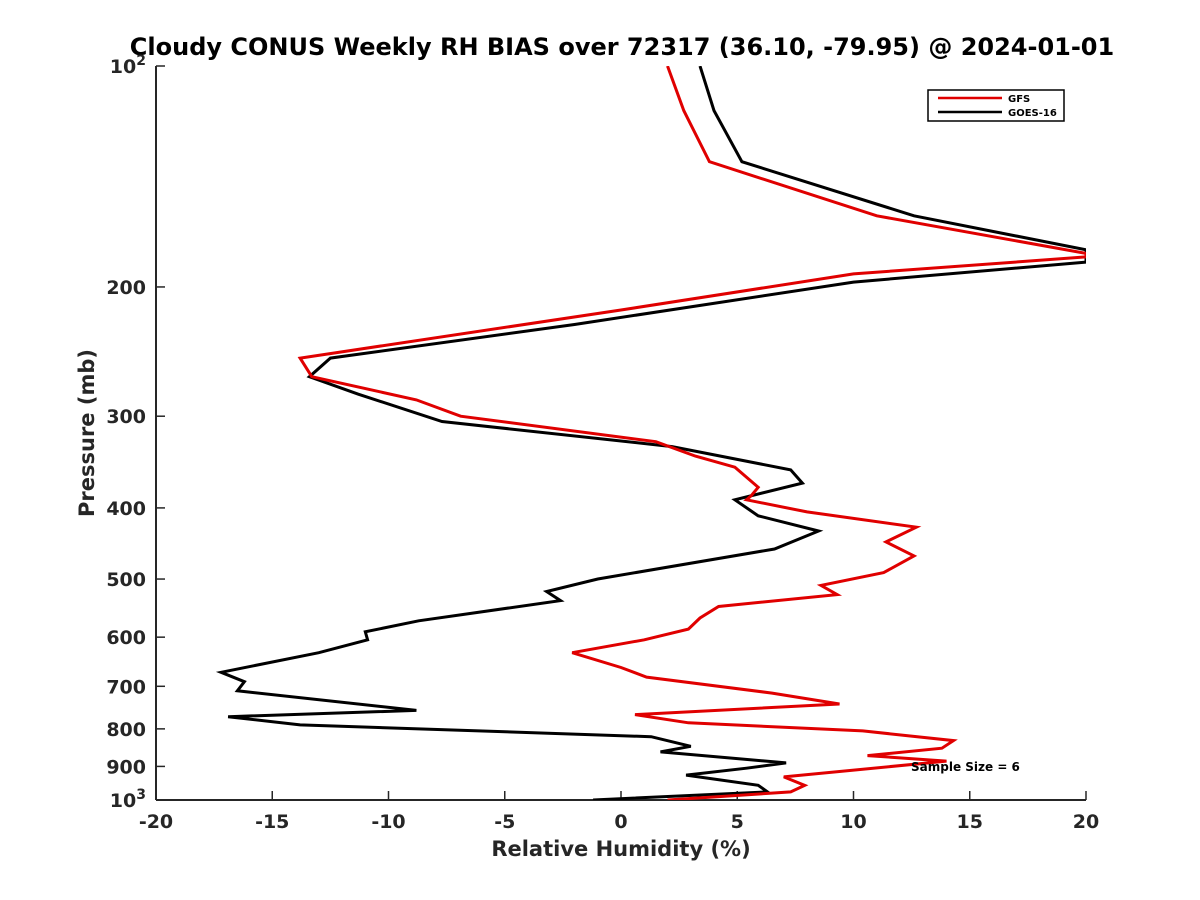  What do you see at coordinates (156, 822) in the screenshot?
I see `x-tick-label: -20` at bounding box center [156, 822].